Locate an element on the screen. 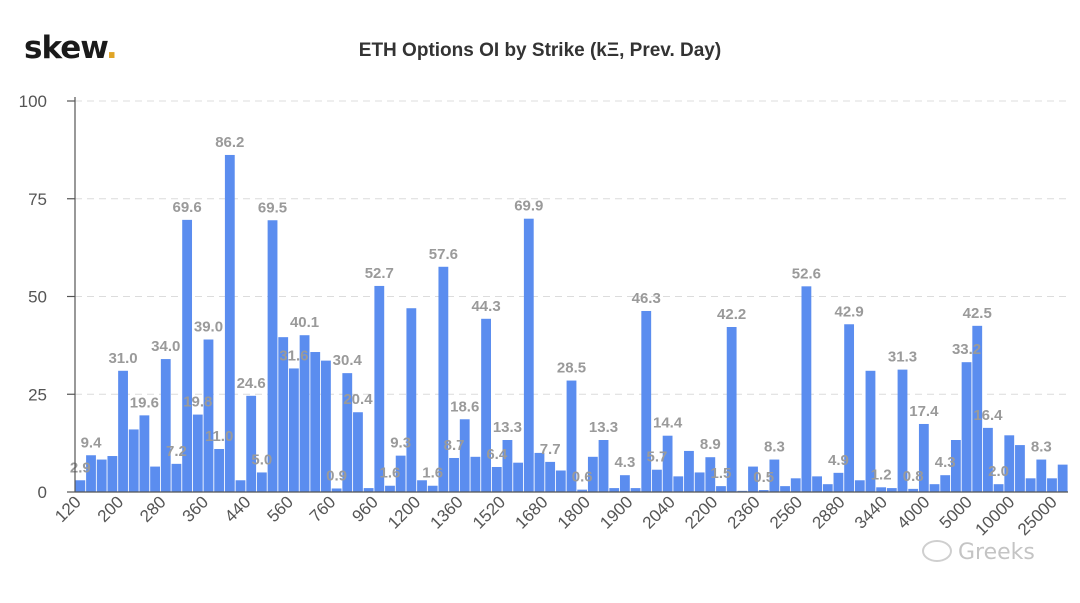  x-tick-label: 1200 is located at coordinates (404, 512).